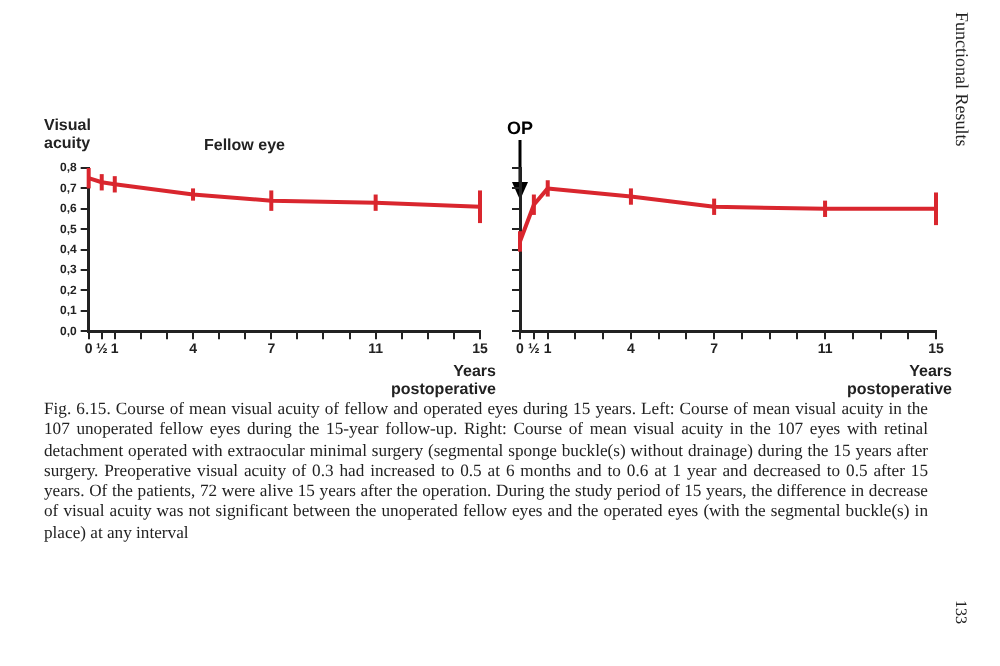 Image resolution: width=1000 pixels, height=666 pixels. I want to click on text: OP, so click(519, 128).